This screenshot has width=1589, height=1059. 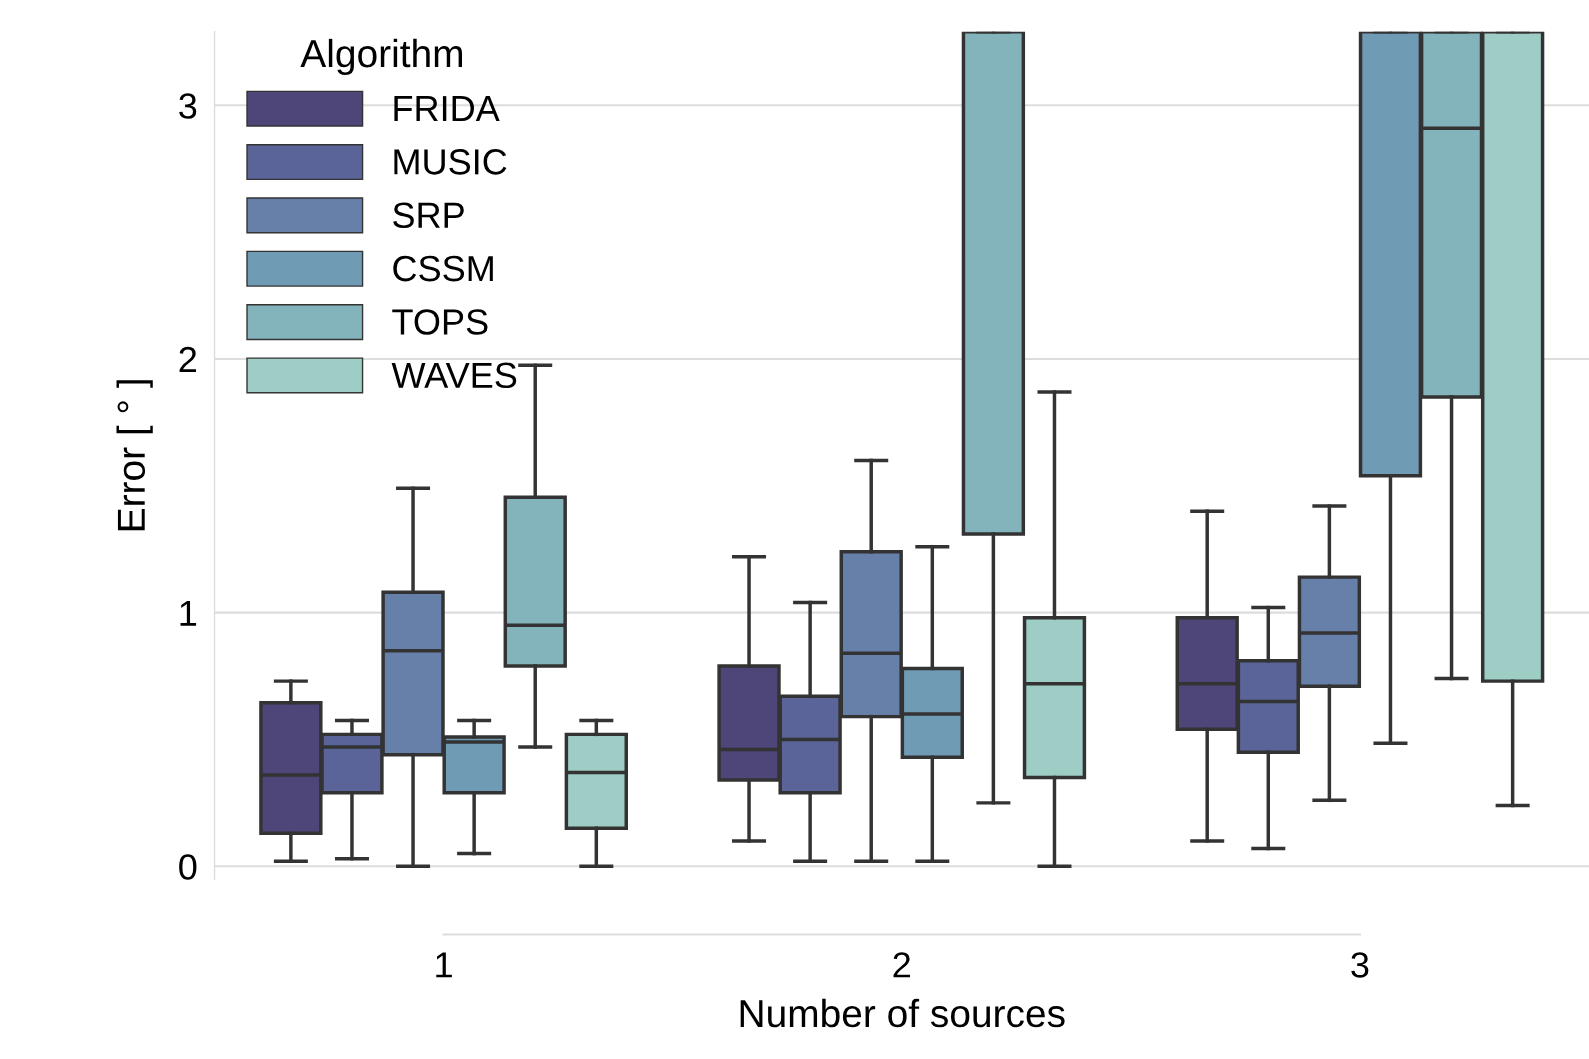 What do you see at coordinates (188, 613) in the screenshot?
I see `y-tick-label: 1` at bounding box center [188, 613].